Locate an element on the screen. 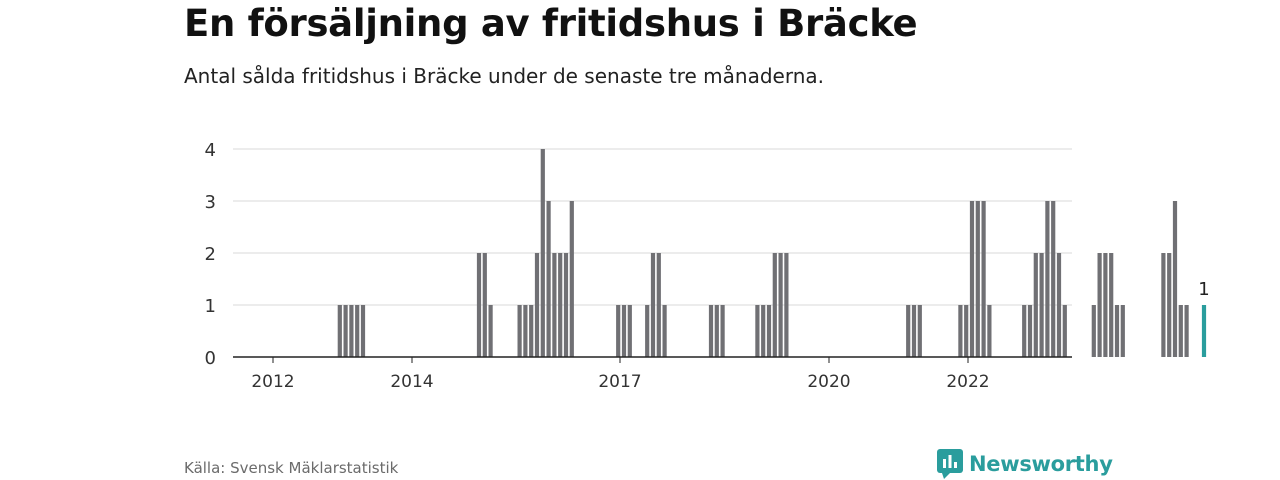 The height and width of the screenshot is (480, 1280). source-note: Källa: Svensk Mäklarstatistik is located at coordinates (291, 468).